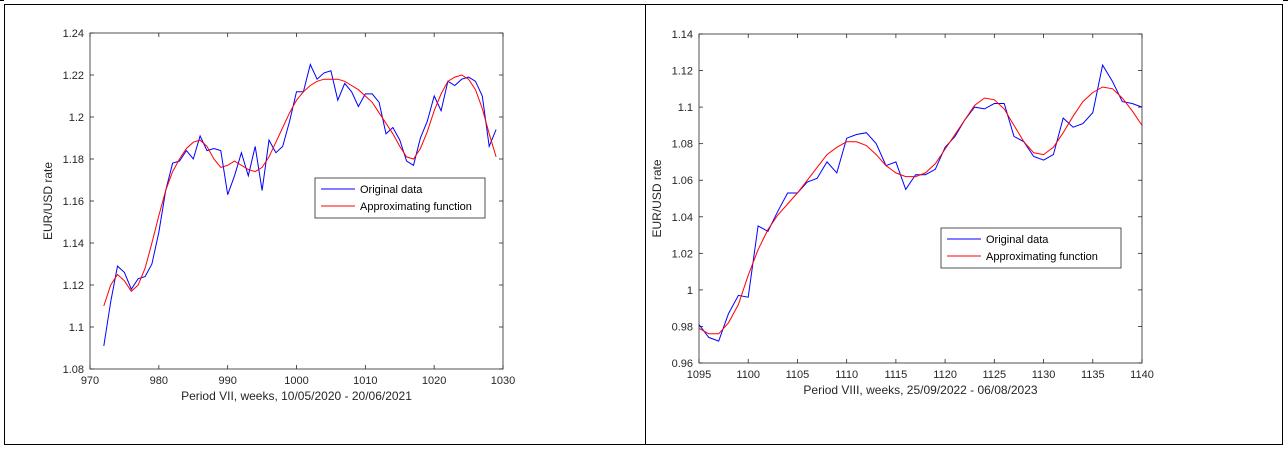 The height and width of the screenshot is (449, 1288). I want to click on y-tick-label: 0.96, so click(682, 364).